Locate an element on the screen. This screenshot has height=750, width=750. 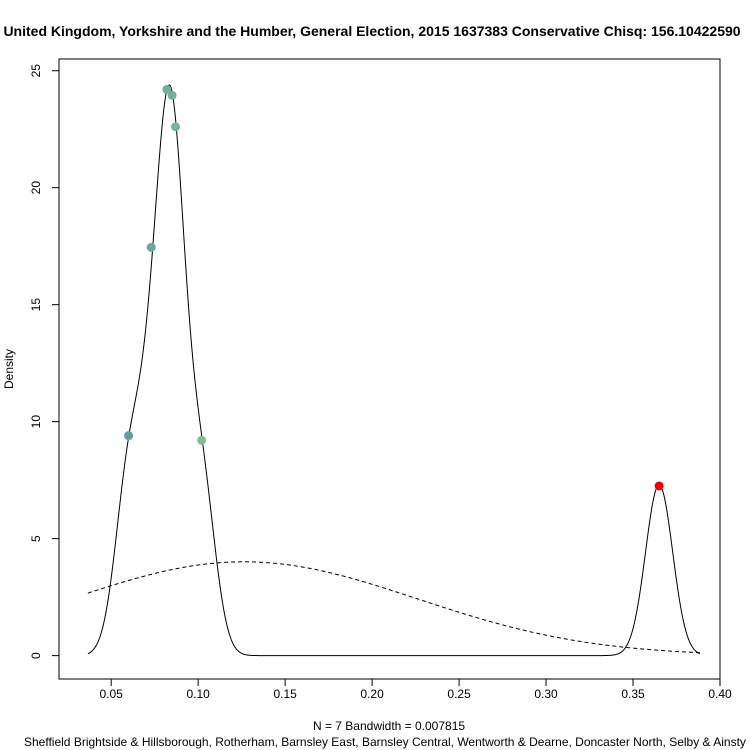
x-tick-label: 0.35 is located at coordinates (633, 694).